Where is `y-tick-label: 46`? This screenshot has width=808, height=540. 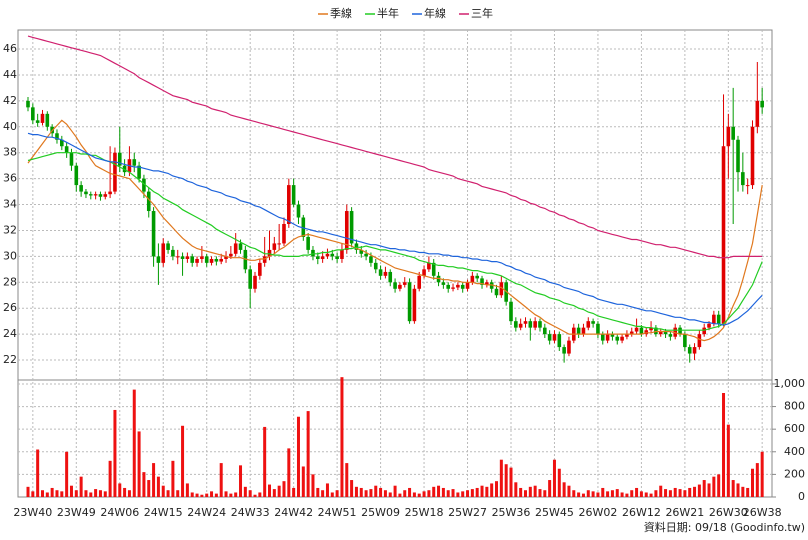
y-tick-label: 46 is located at coordinates (10, 48).